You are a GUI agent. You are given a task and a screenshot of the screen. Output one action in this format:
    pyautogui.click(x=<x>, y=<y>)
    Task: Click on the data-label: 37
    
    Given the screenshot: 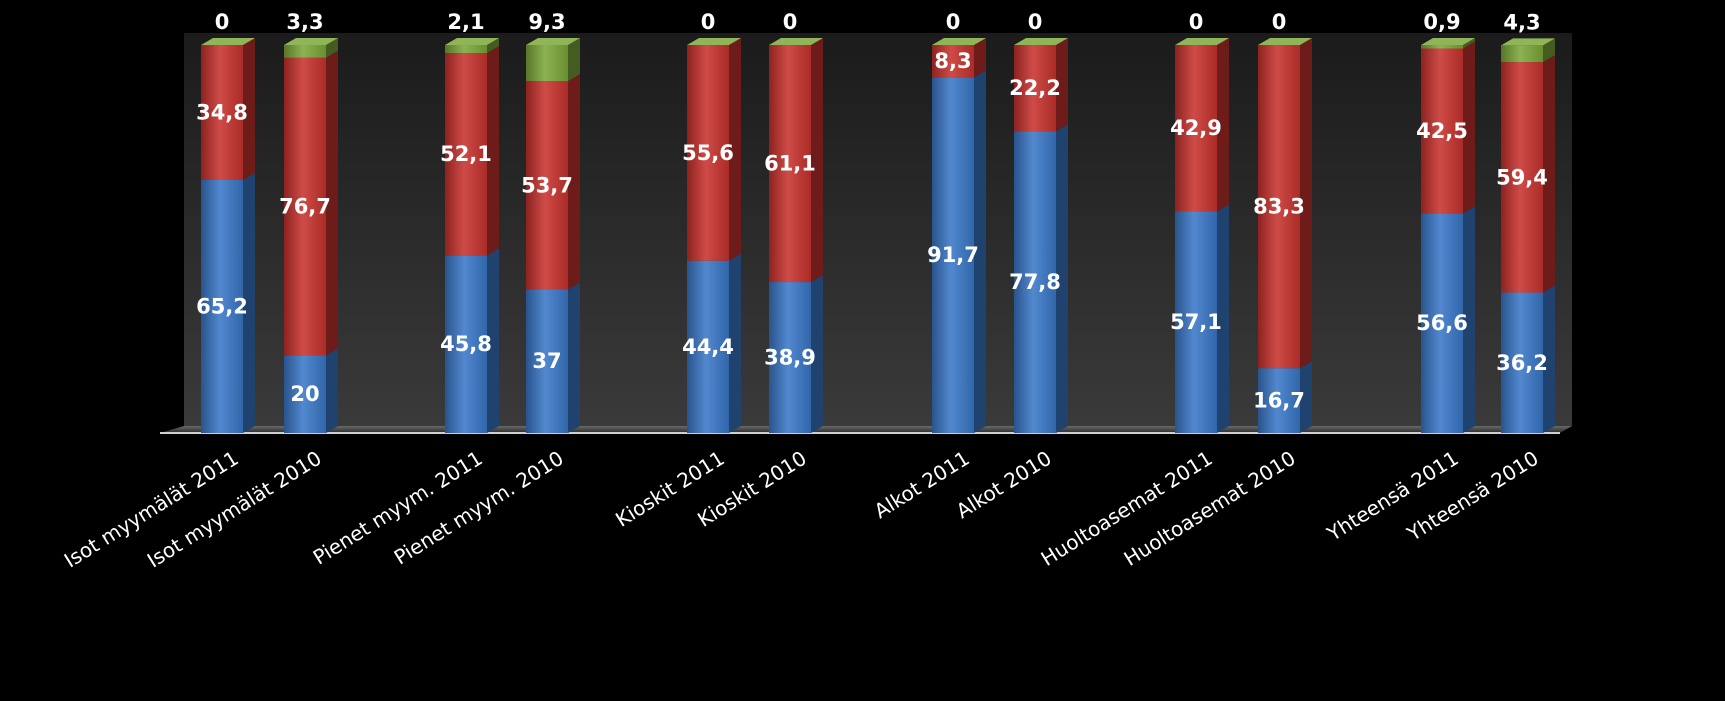 What is the action you would take?
    pyautogui.click(x=546, y=361)
    